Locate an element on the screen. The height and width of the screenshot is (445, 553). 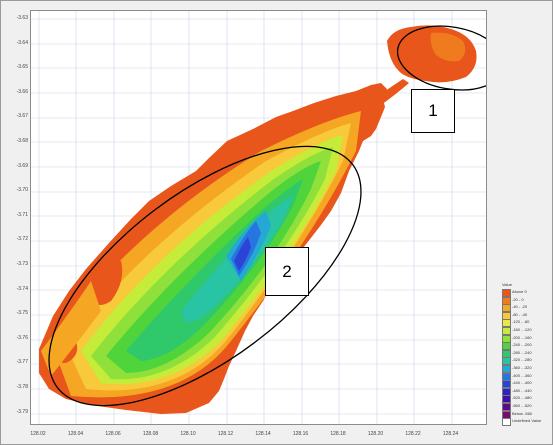
x-tick-label: 128.08 is located at coordinates (150, 434).